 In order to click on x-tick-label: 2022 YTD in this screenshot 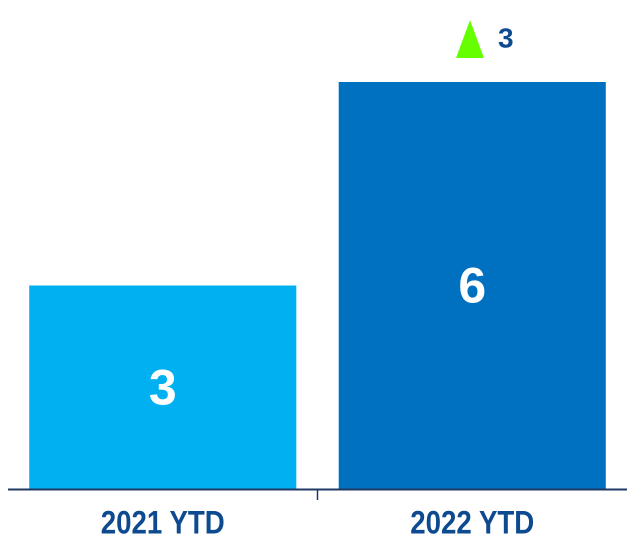, I will do `click(472, 522)`.